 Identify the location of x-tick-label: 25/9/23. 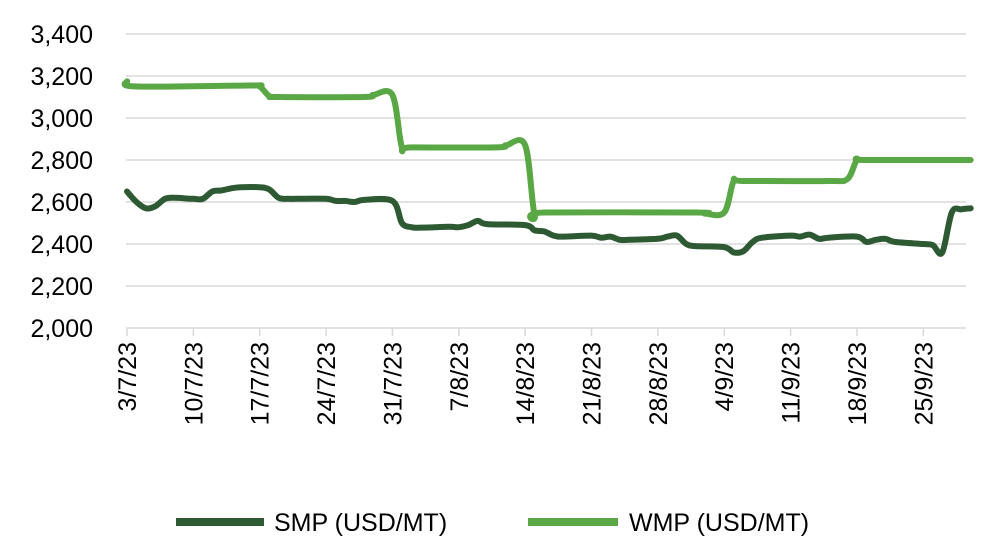
(924, 383).